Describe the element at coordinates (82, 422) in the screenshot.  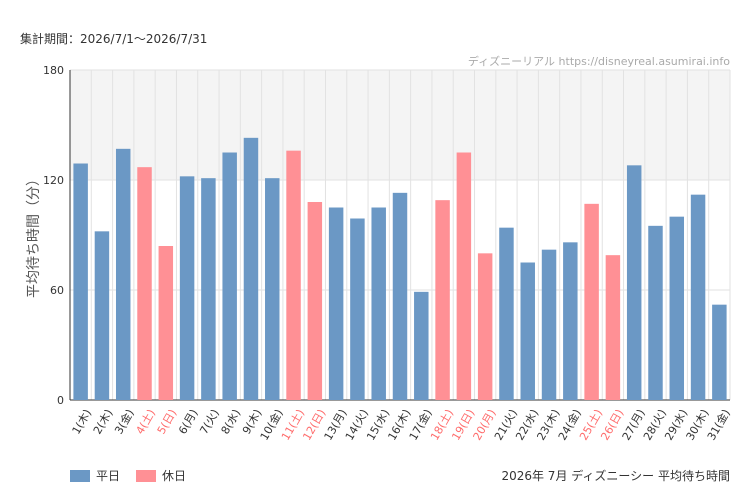
I see `x-tick-label: 1(木)` at that location.